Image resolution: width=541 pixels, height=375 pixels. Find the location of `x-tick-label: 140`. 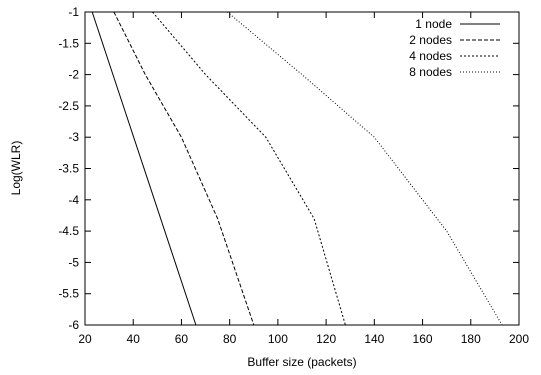

x-tick-label: 140 is located at coordinates (374, 339).